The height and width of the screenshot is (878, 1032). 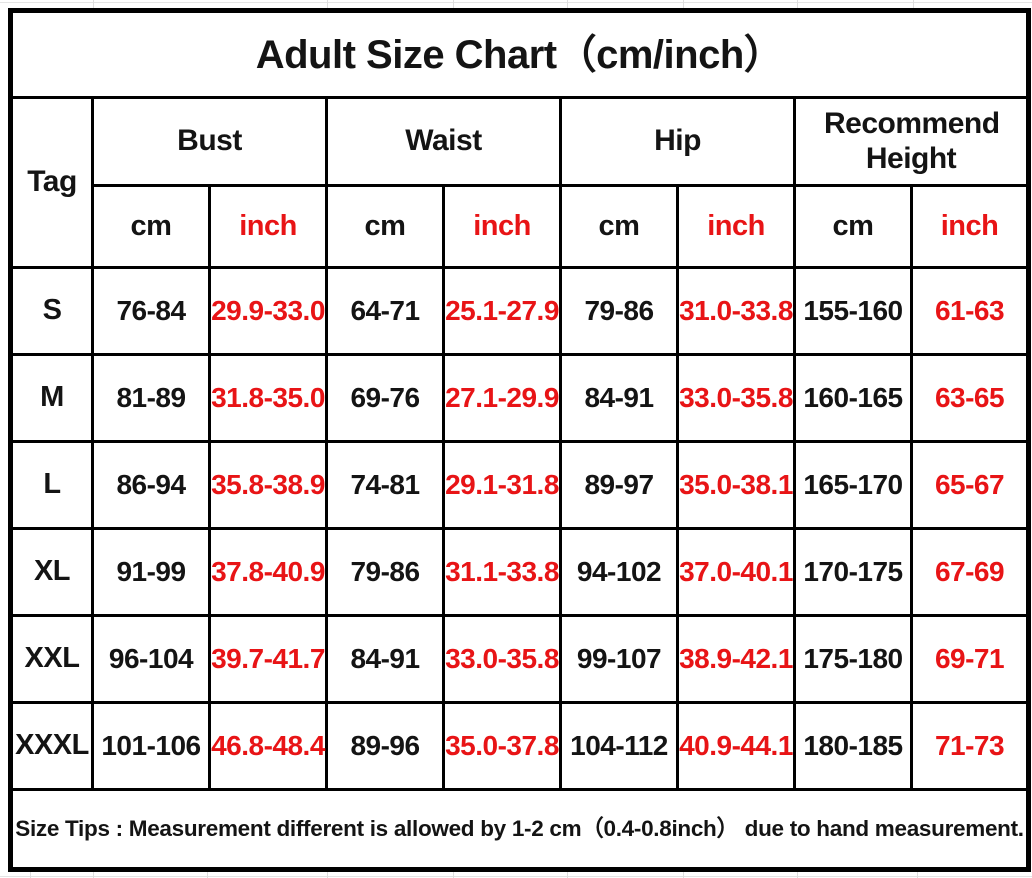 I want to click on cell-waist-inch: 31.1-33.8, so click(x=502, y=572).